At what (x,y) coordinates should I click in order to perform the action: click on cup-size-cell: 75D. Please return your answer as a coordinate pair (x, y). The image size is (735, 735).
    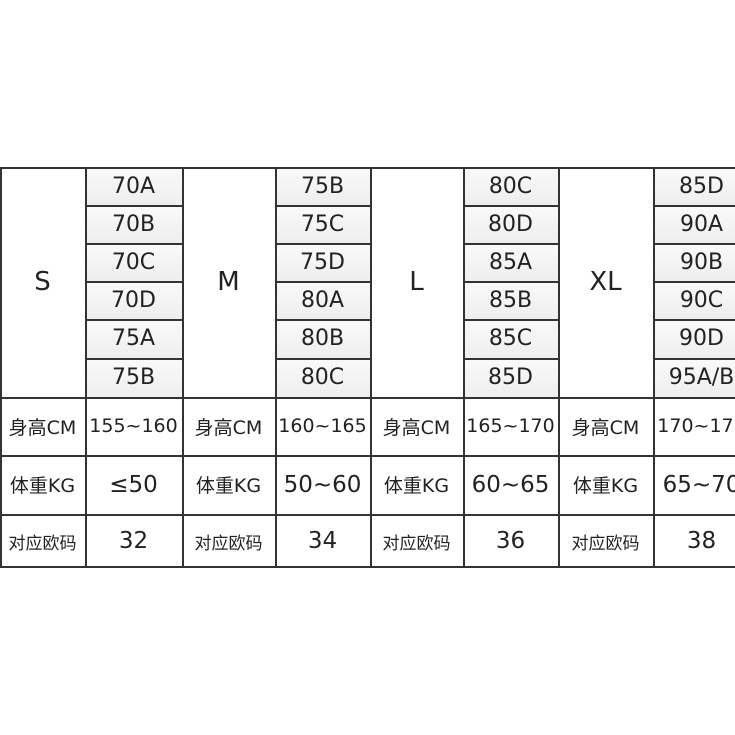
    Looking at the image, I should click on (322, 262).